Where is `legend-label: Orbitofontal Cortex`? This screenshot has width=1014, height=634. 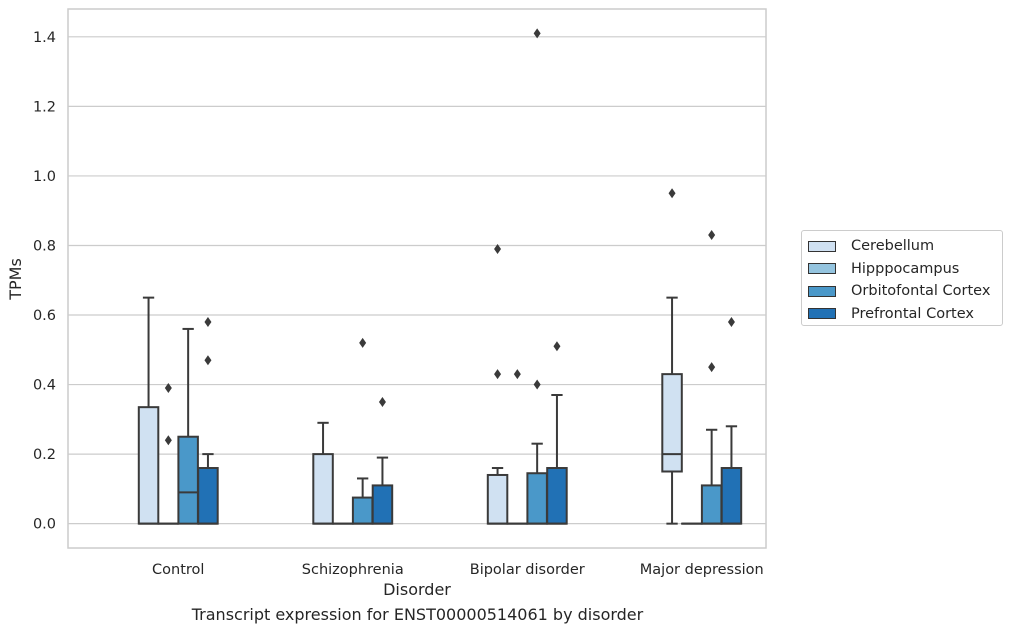 legend-label: Orbitofontal Cortex is located at coordinates (921, 291).